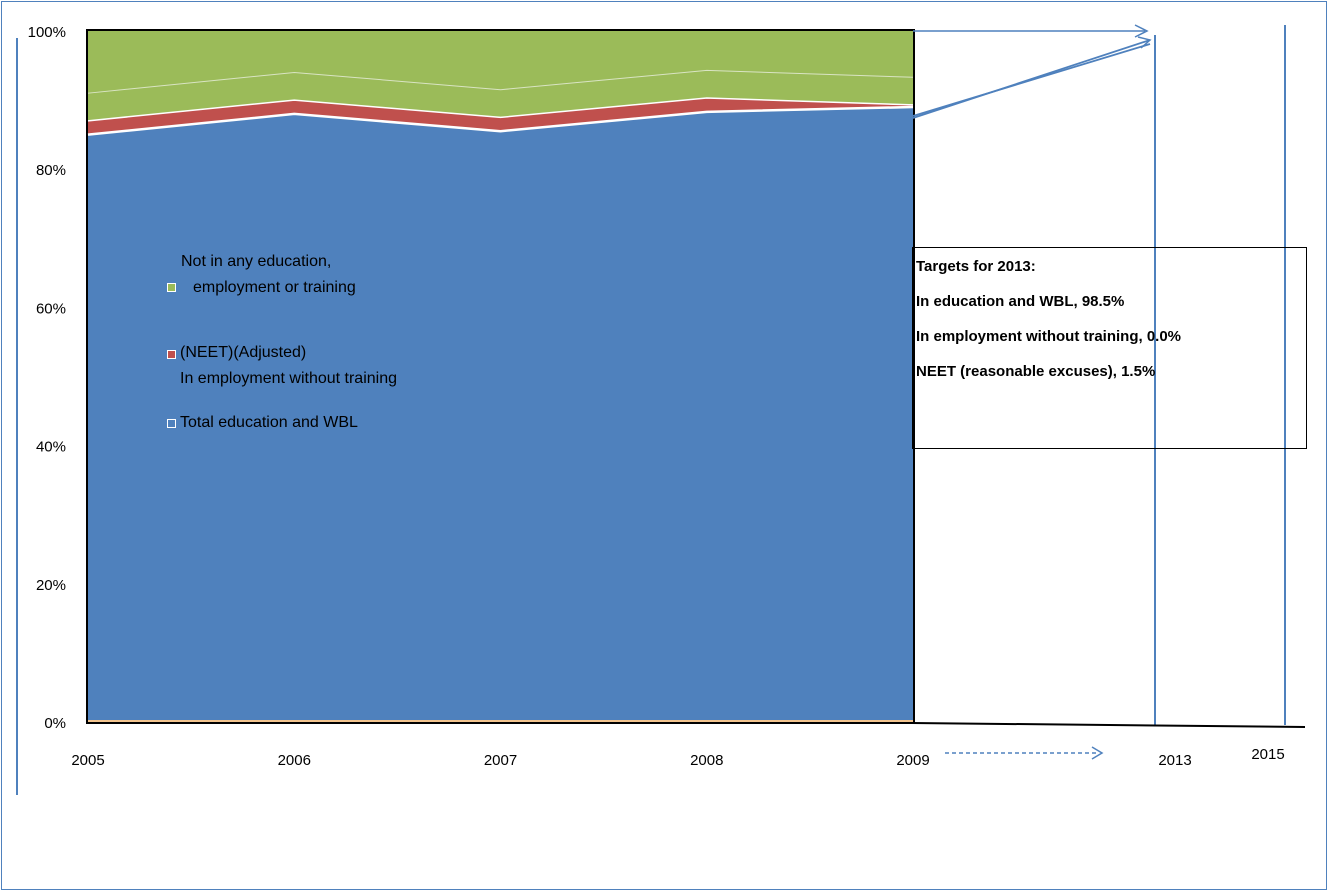 The image size is (1330, 893). What do you see at coordinates (500, 760) in the screenshot?
I see `x-tick-label: 2007` at bounding box center [500, 760].